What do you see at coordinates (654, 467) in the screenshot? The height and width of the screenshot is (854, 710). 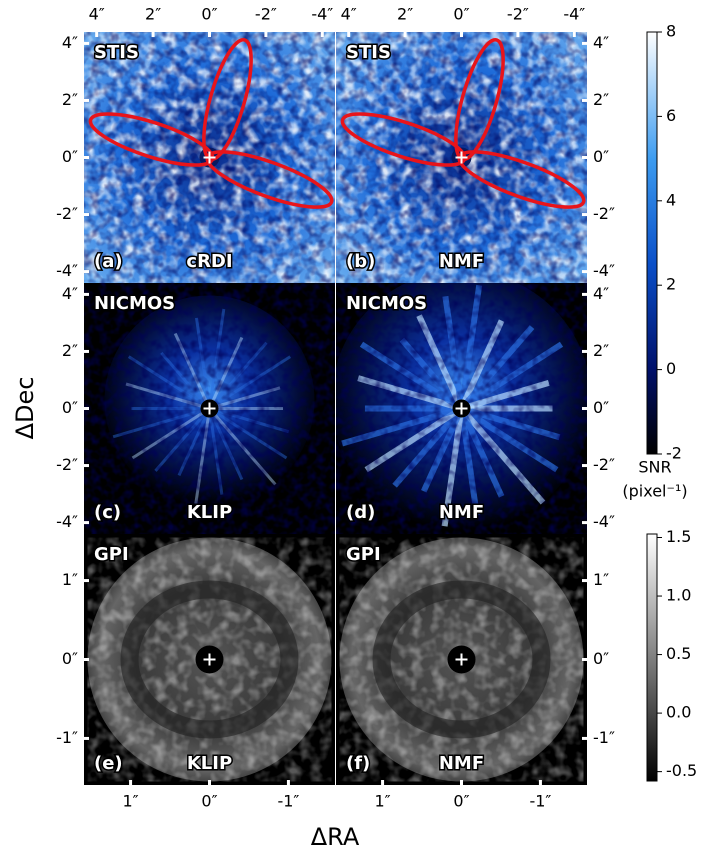 I see `colorbar-label: SNR` at bounding box center [654, 467].